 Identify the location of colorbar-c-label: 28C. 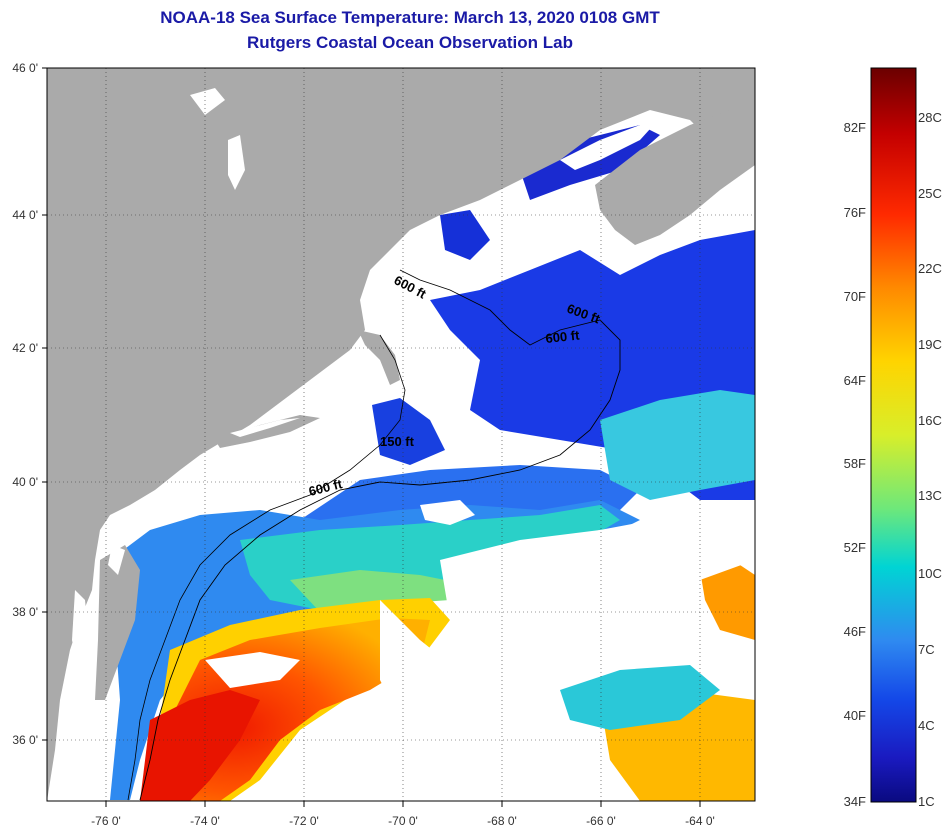
(930, 117).